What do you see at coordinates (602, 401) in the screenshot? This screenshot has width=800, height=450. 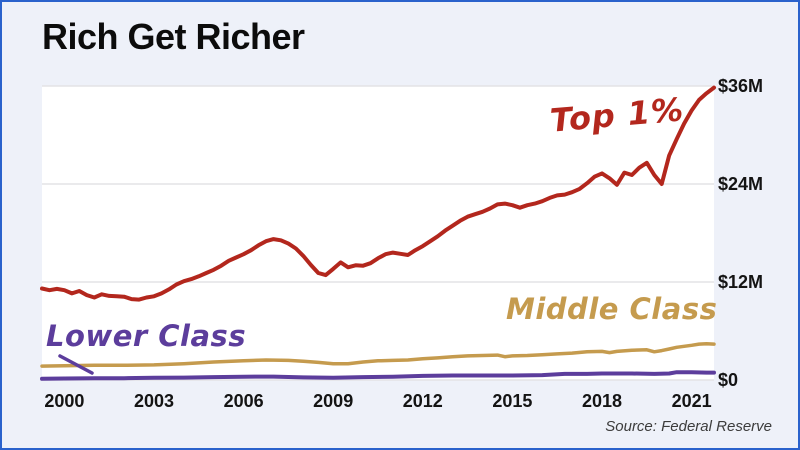 I see `x-tick-label: 2018` at bounding box center [602, 401].